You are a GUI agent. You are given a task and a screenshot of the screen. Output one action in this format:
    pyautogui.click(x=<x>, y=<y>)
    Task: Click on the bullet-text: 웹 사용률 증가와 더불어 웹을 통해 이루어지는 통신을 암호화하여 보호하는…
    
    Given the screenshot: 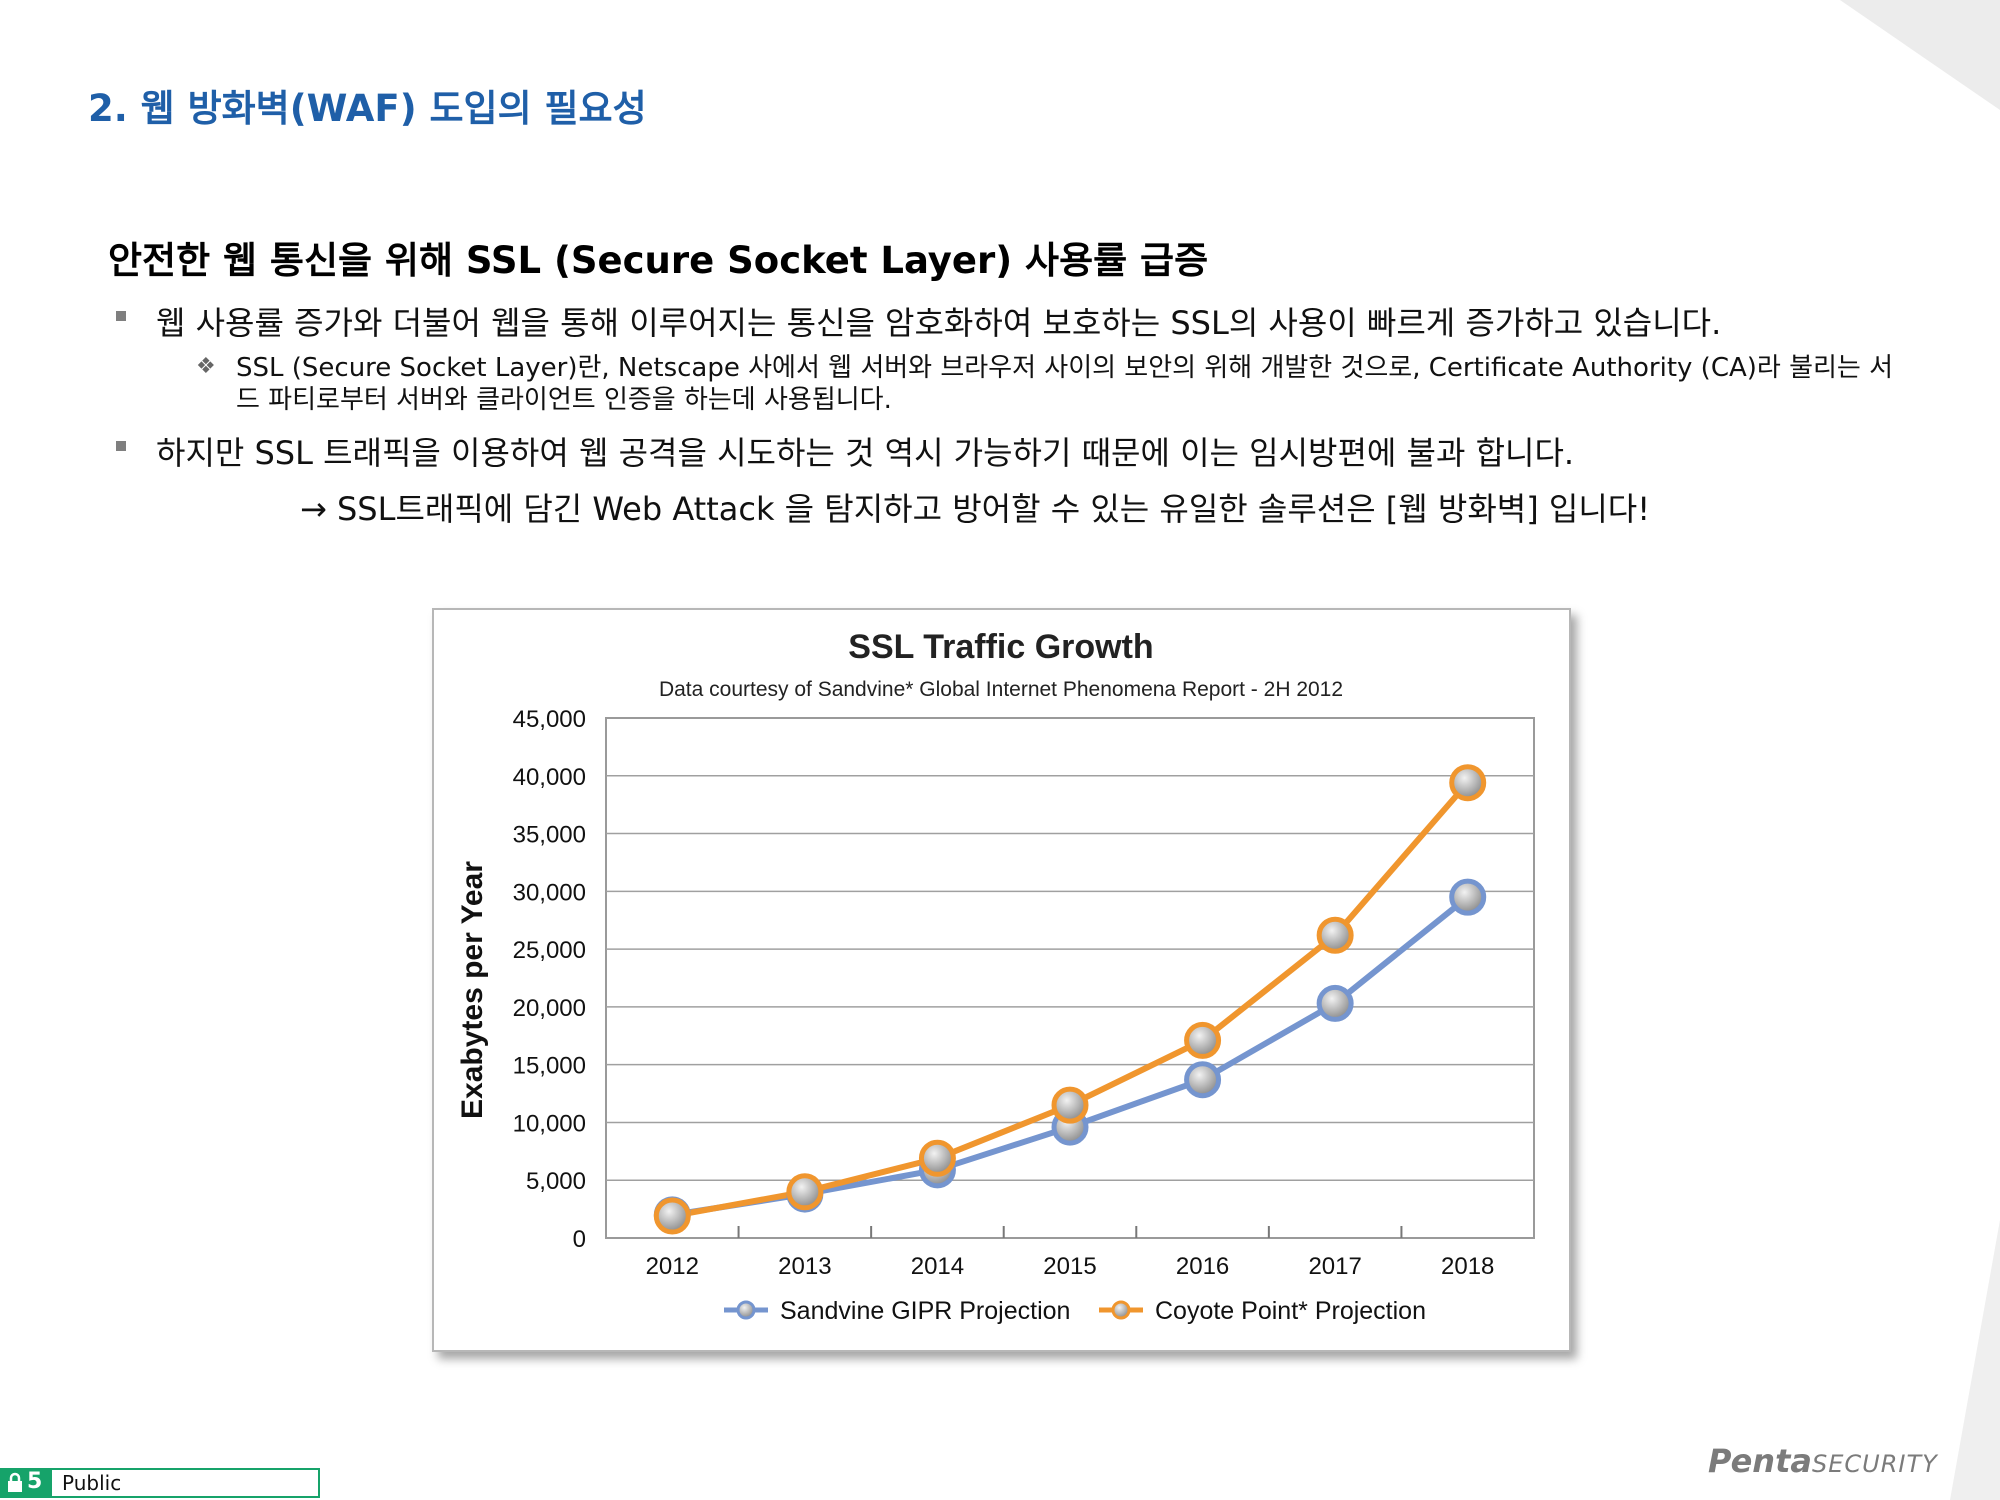 What is the action you would take?
    pyautogui.click(x=939, y=323)
    